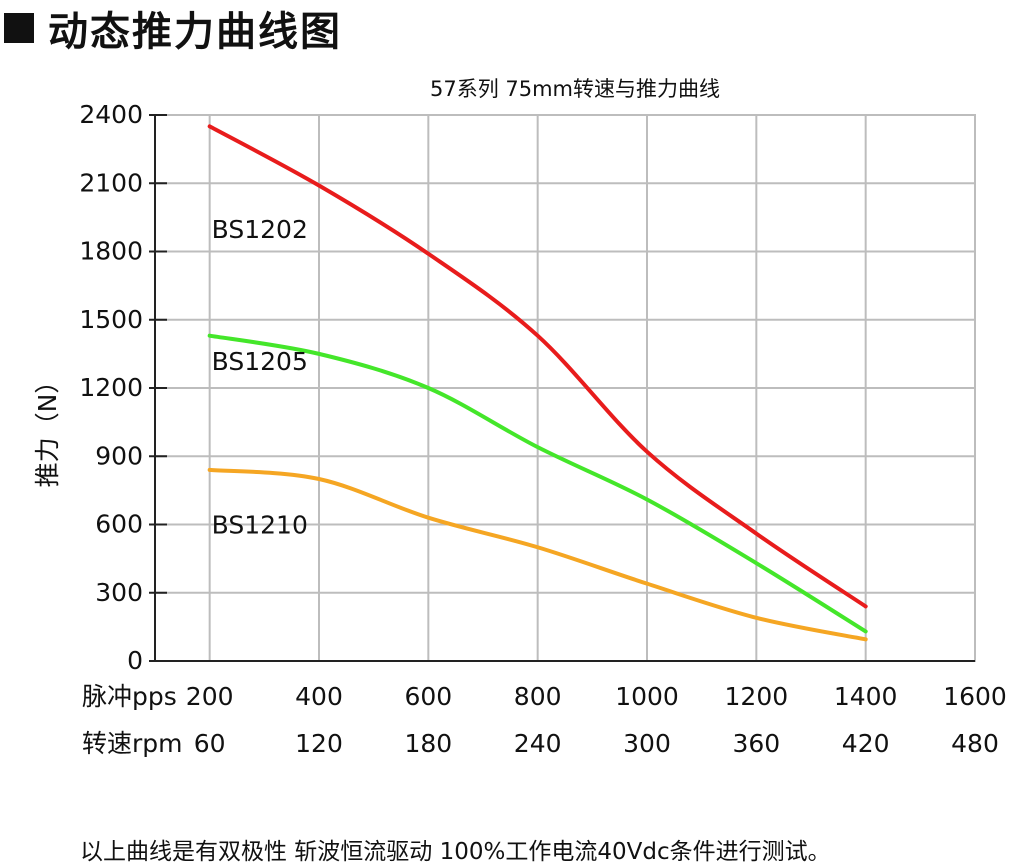 The width and height of the screenshot is (1019, 866). Describe the element at coordinates (111, 319) in the screenshot. I see `y-tick-label: 1500` at that location.